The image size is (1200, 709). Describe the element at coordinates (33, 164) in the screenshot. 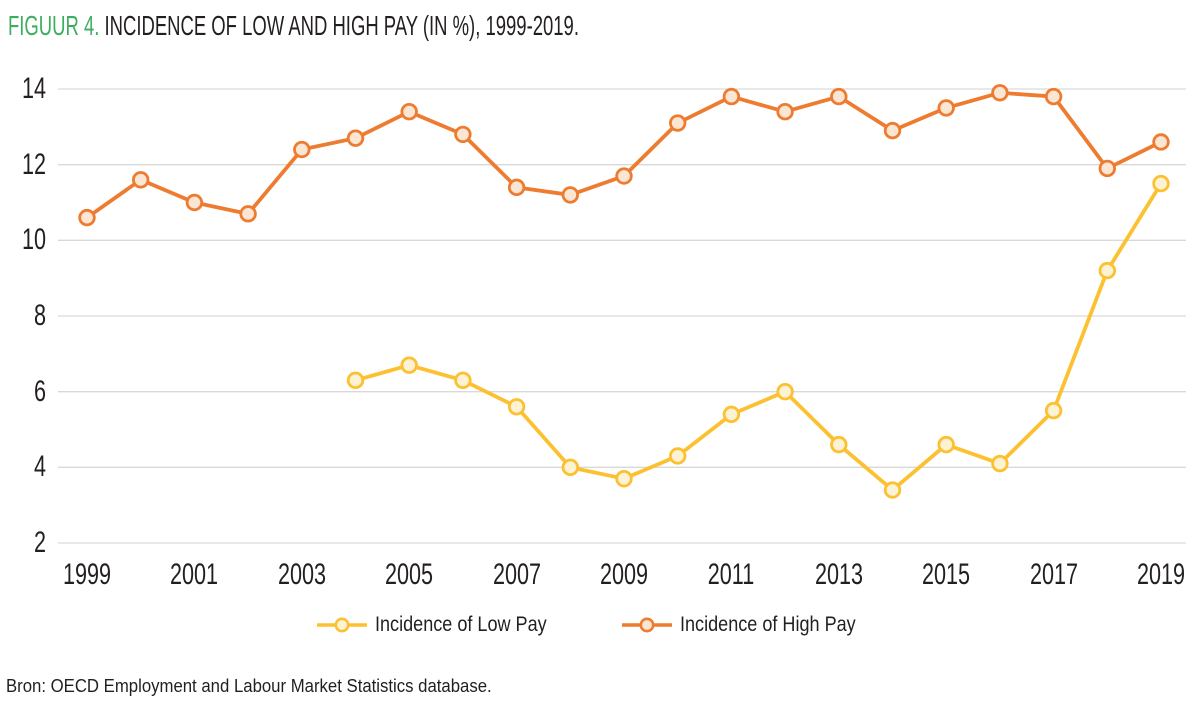

I see `y-tick-label: 12` at that location.